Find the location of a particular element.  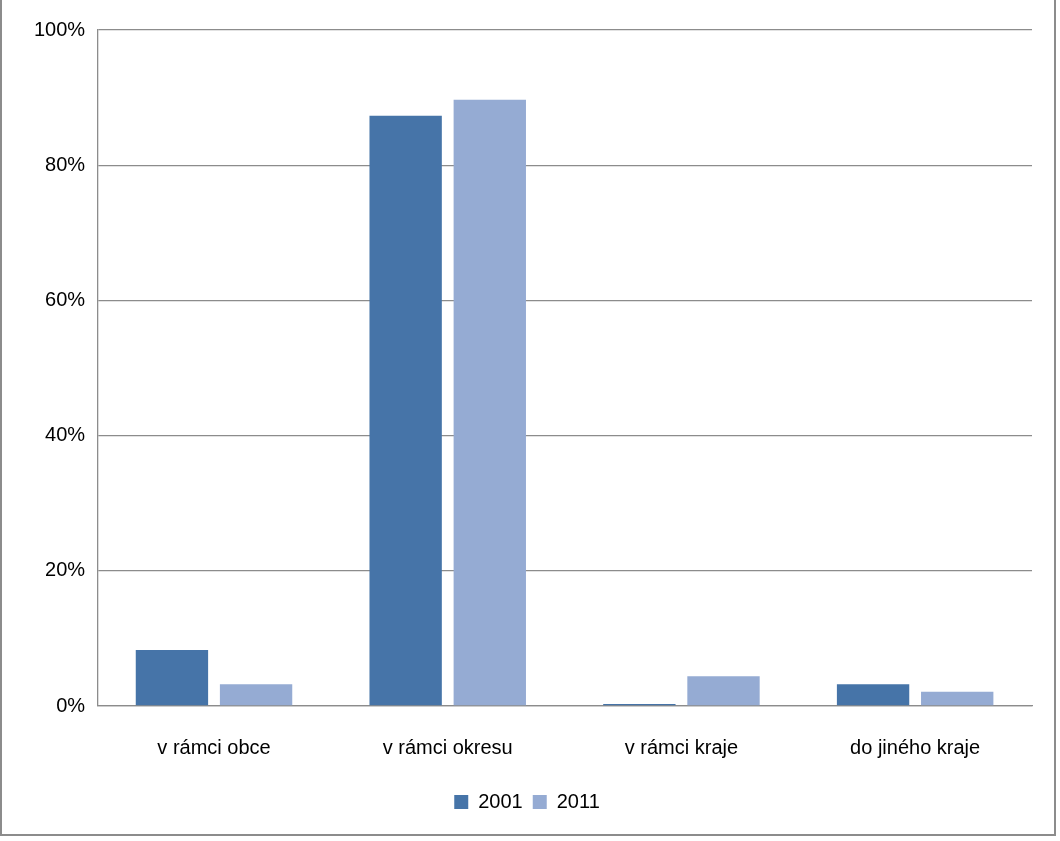

y-tick-label: 0% is located at coordinates (71, 704).